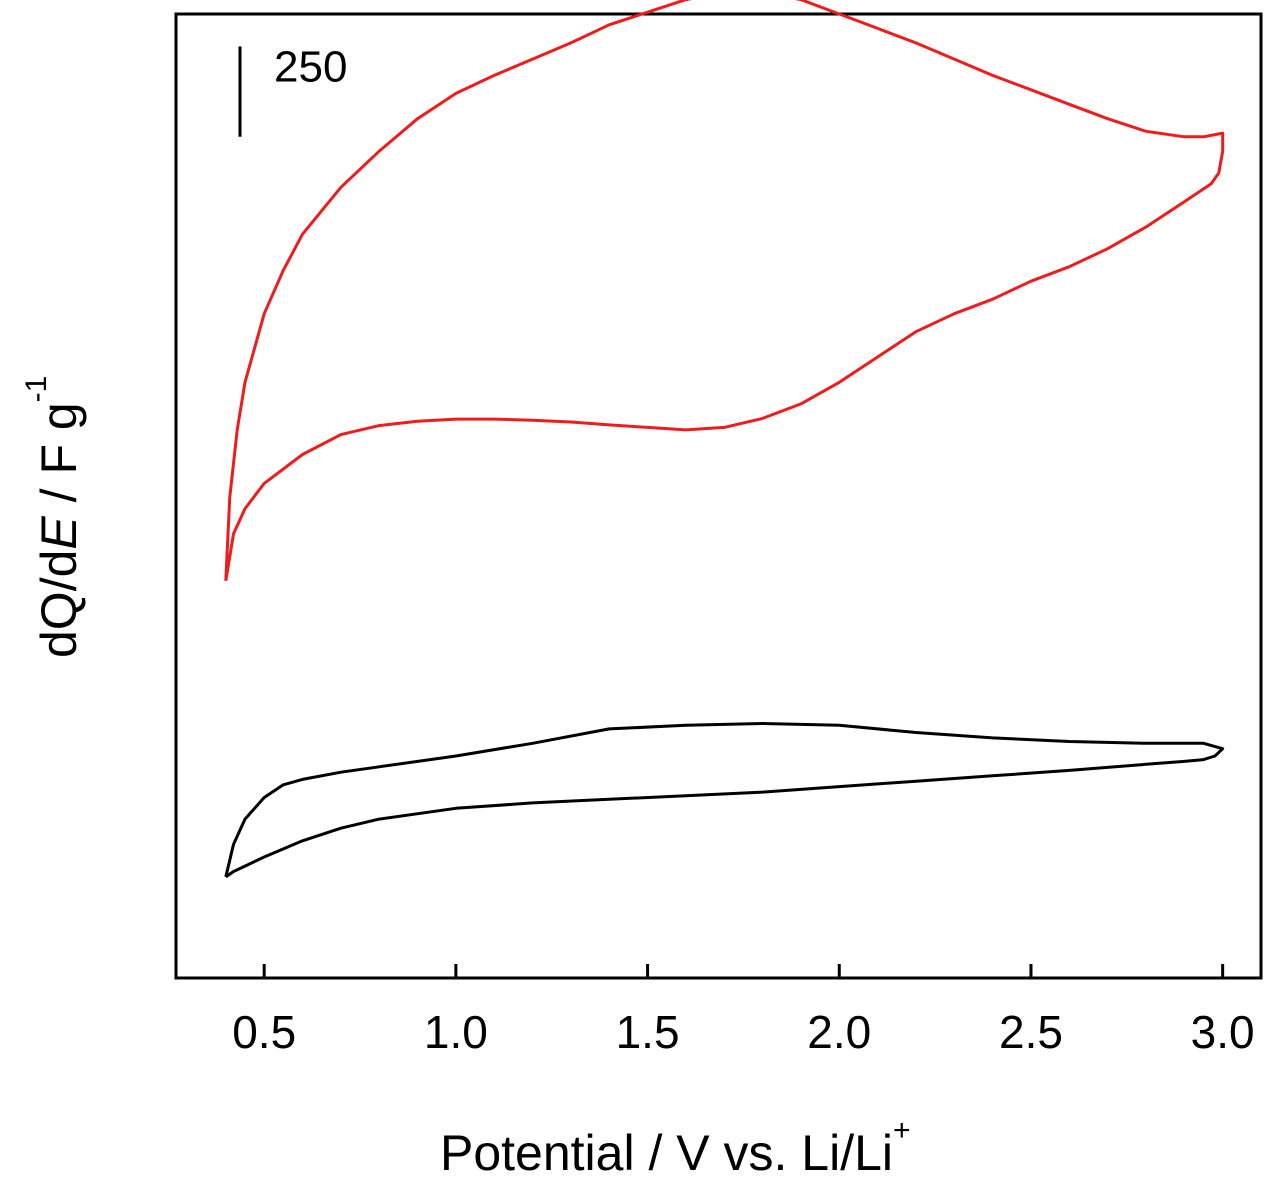 Image resolution: width=1280 pixels, height=1182 pixels. What do you see at coordinates (264, 1032) in the screenshot?
I see `x-tick-label: 0.5` at bounding box center [264, 1032].